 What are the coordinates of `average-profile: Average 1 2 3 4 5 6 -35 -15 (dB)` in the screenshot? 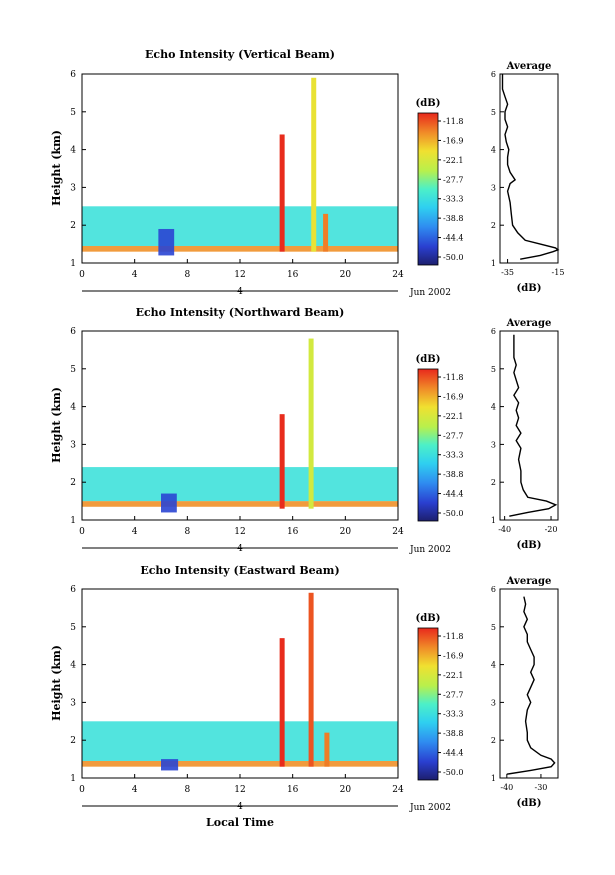 It's located at (528, 177).